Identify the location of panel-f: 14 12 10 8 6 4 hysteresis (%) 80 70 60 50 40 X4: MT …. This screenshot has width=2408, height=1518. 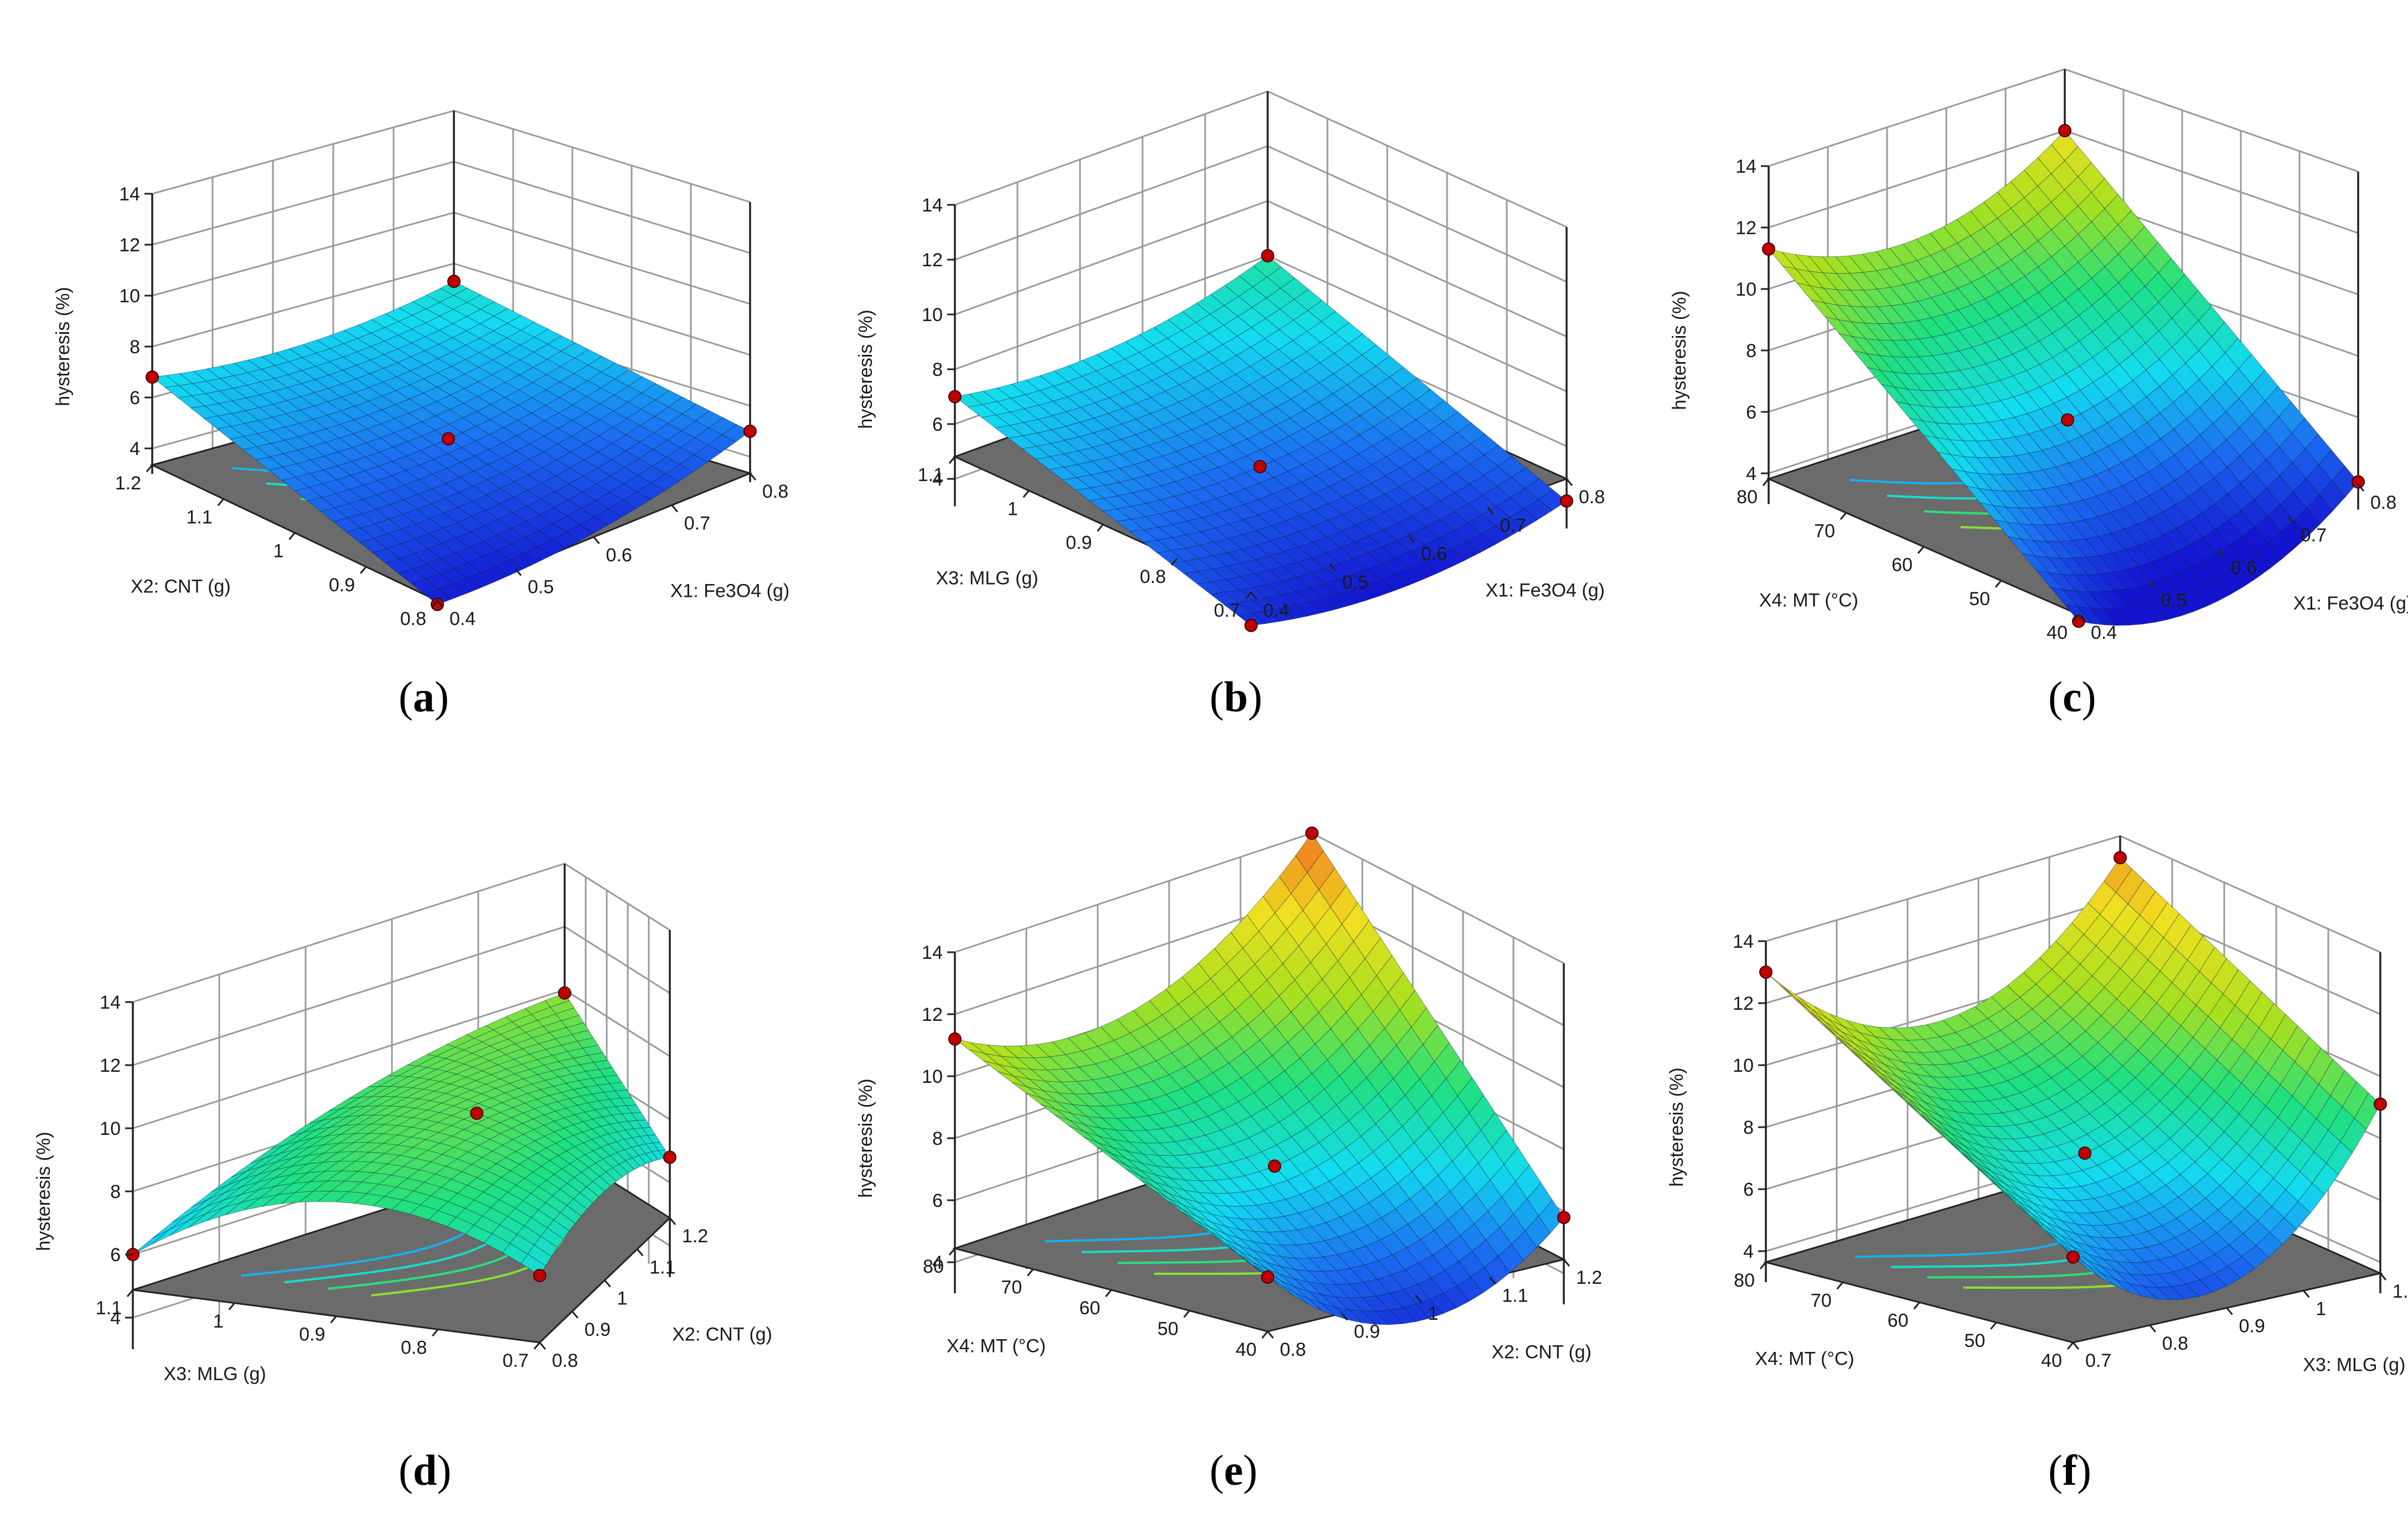
(2037, 1164).